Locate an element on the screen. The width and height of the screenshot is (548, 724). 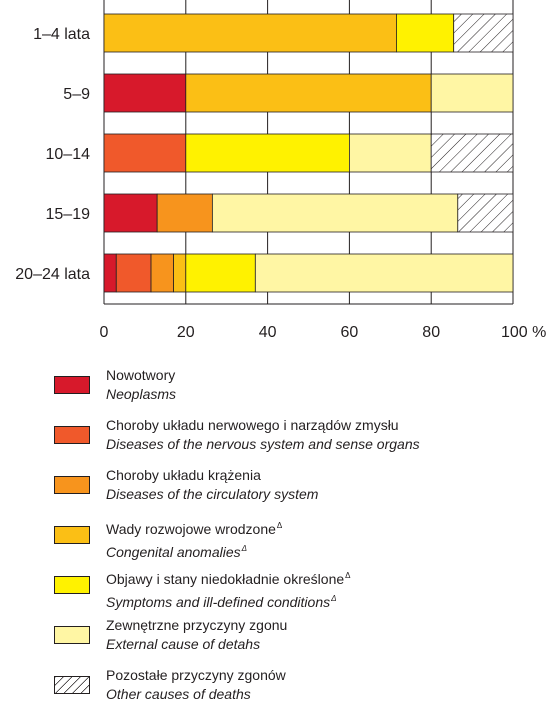
legend-label-pl-text: Wady rozwojowe wrodzone is located at coordinates (191, 529).